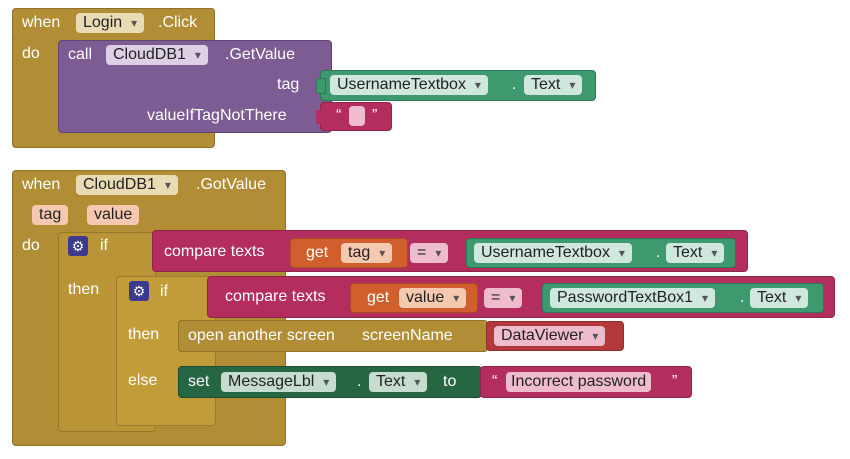 This screenshot has height=459, width=850. What do you see at coordinates (357, 116) in the screenshot?
I see `empty-string-field` at bounding box center [357, 116].